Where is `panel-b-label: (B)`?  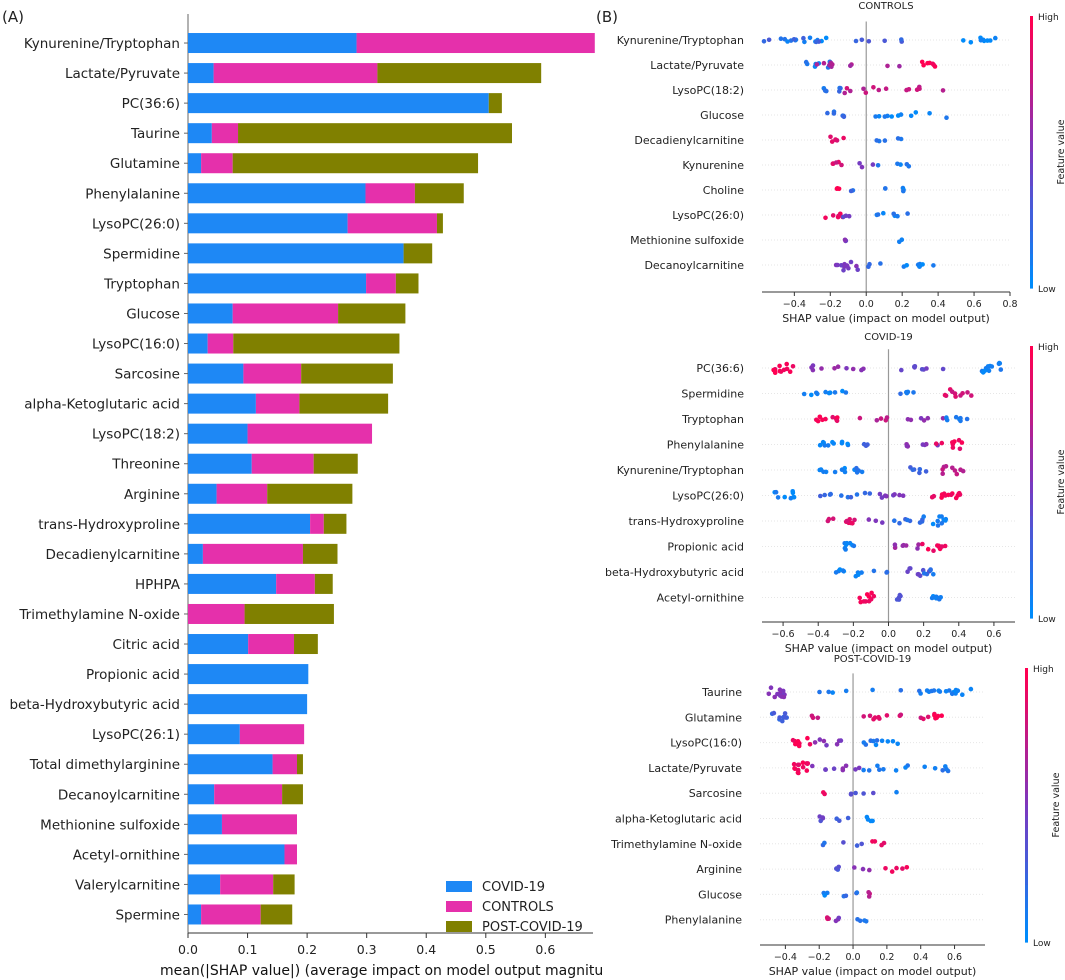
panel-b-label: (B) is located at coordinates (607, 17).